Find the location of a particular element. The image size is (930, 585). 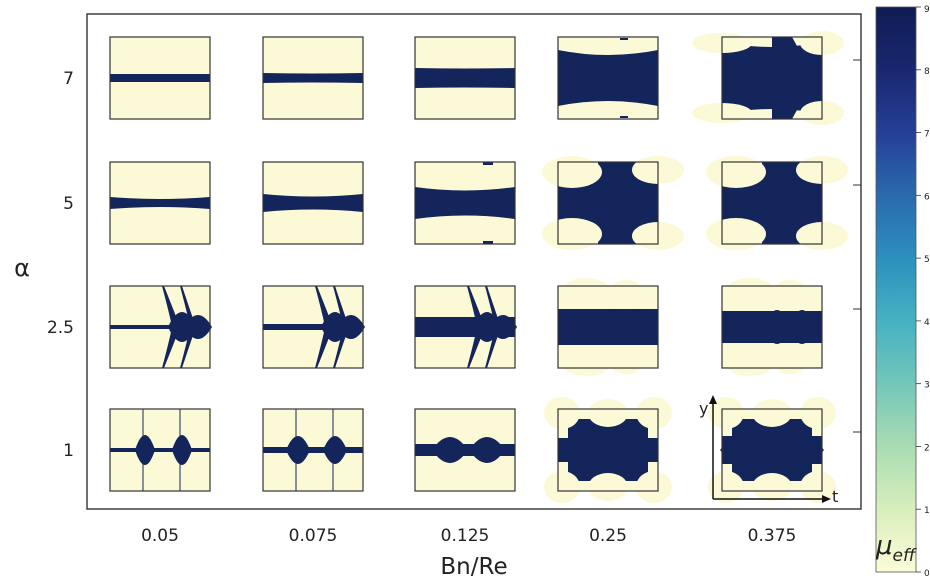

x-tick-labels: 0.05 0.075 0.125 0.25 0.375 is located at coordinates (468, 536).